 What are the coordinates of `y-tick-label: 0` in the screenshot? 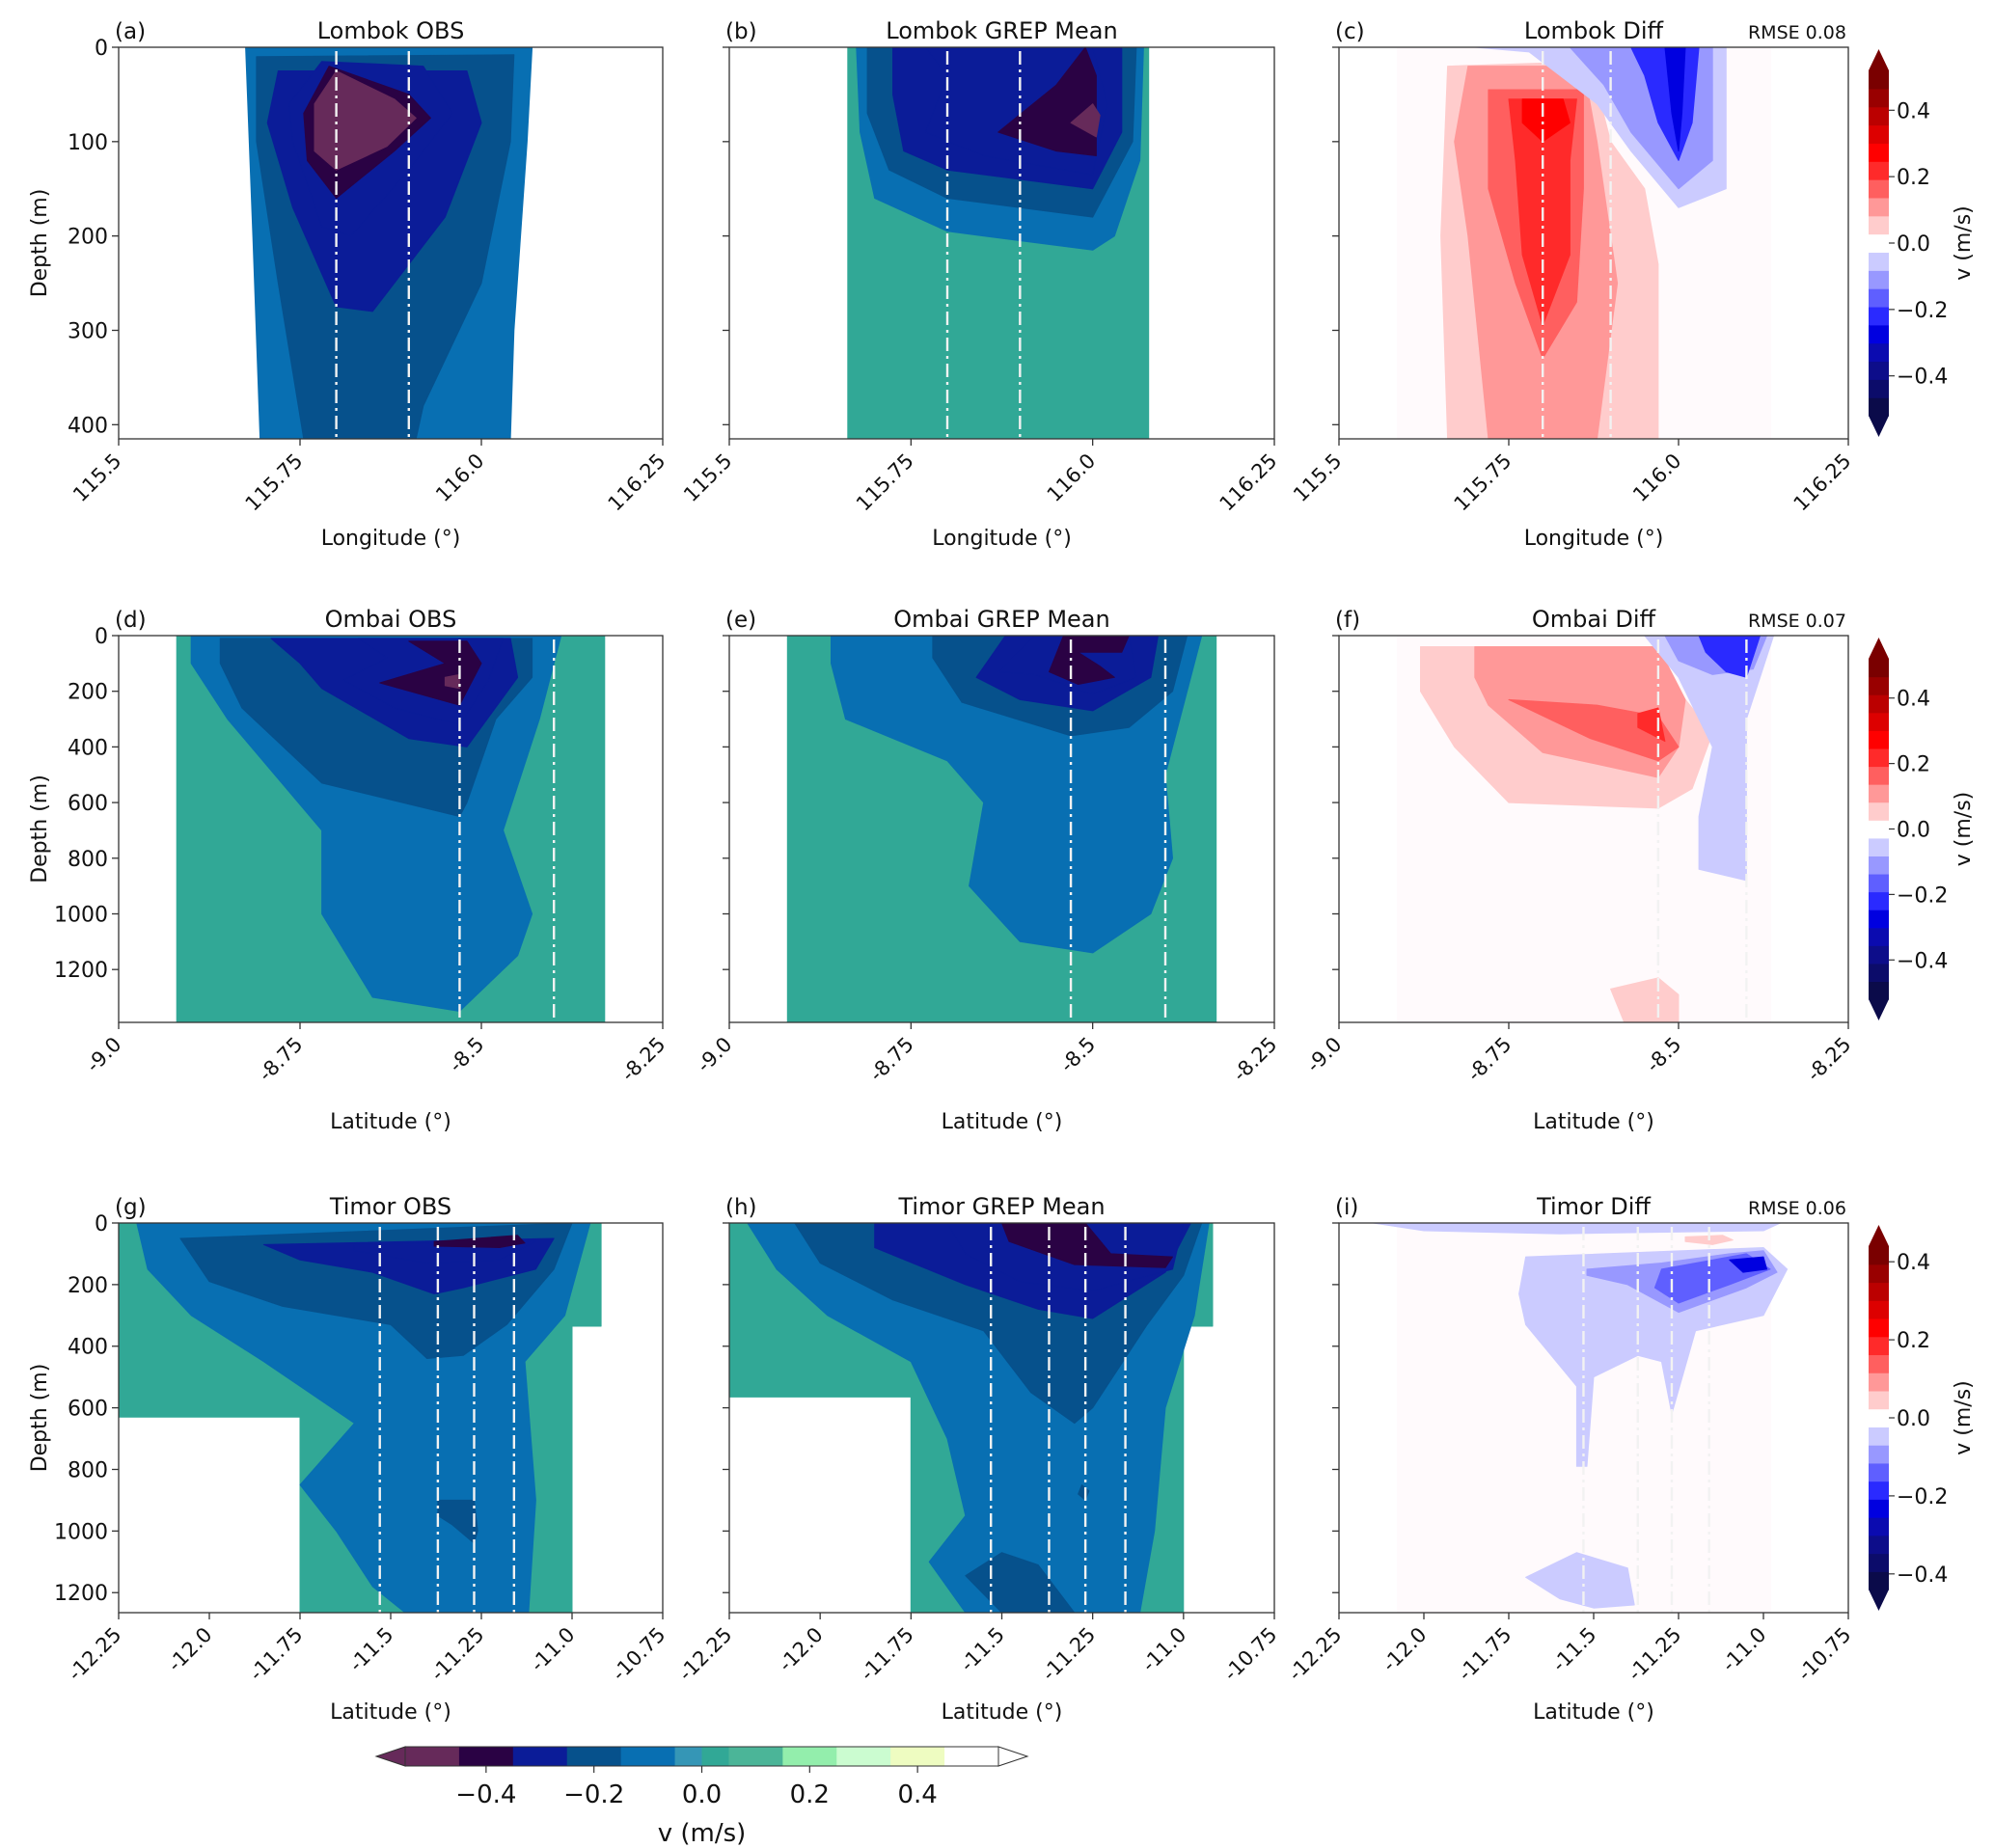 It's located at (101, 637).